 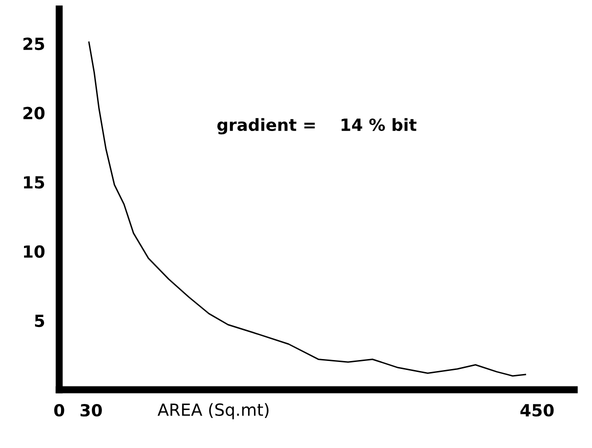 I want to click on y-tick-label: 15, so click(x=34, y=182).